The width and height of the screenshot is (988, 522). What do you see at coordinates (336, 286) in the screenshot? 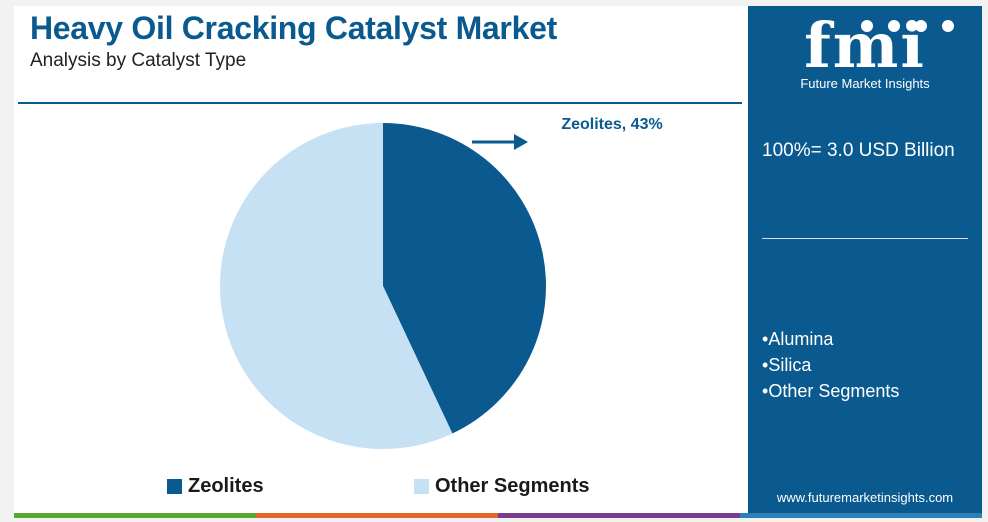
I see `pie-slice-other-segments` at bounding box center [336, 286].